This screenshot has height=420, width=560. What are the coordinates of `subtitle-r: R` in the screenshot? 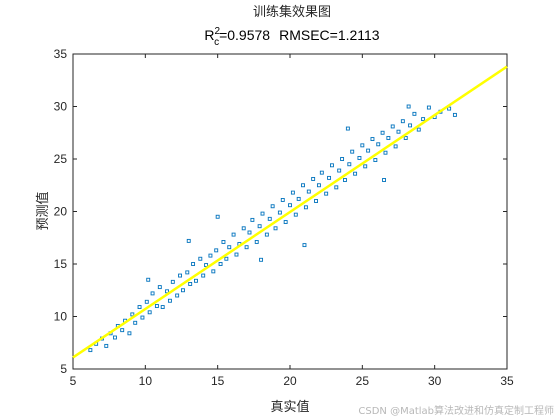 It's located at (209, 35).